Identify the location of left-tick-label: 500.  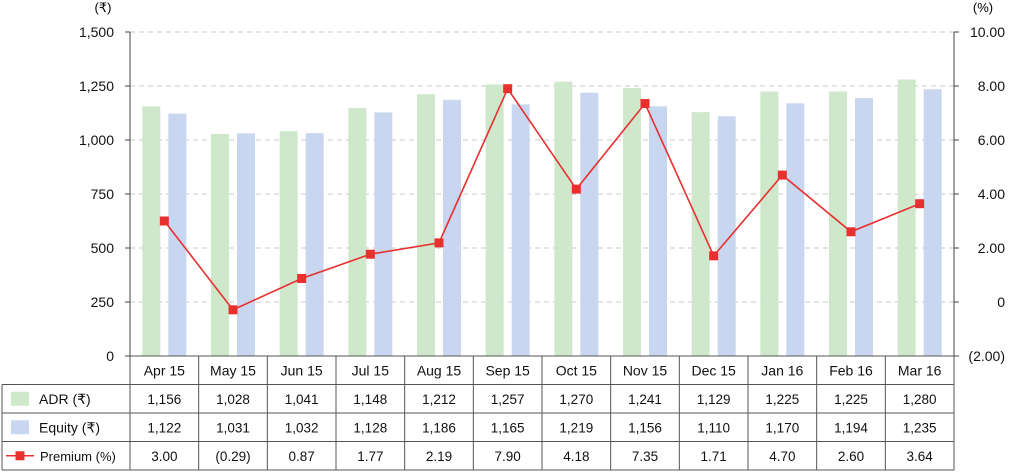
(103, 248).